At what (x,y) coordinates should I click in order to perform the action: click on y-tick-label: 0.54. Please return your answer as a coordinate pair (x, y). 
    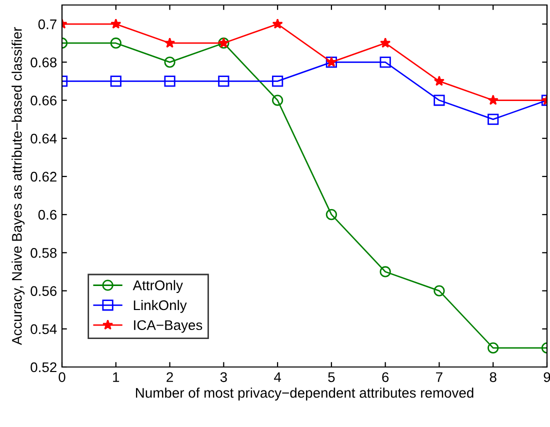
    Looking at the image, I should click on (43, 329).